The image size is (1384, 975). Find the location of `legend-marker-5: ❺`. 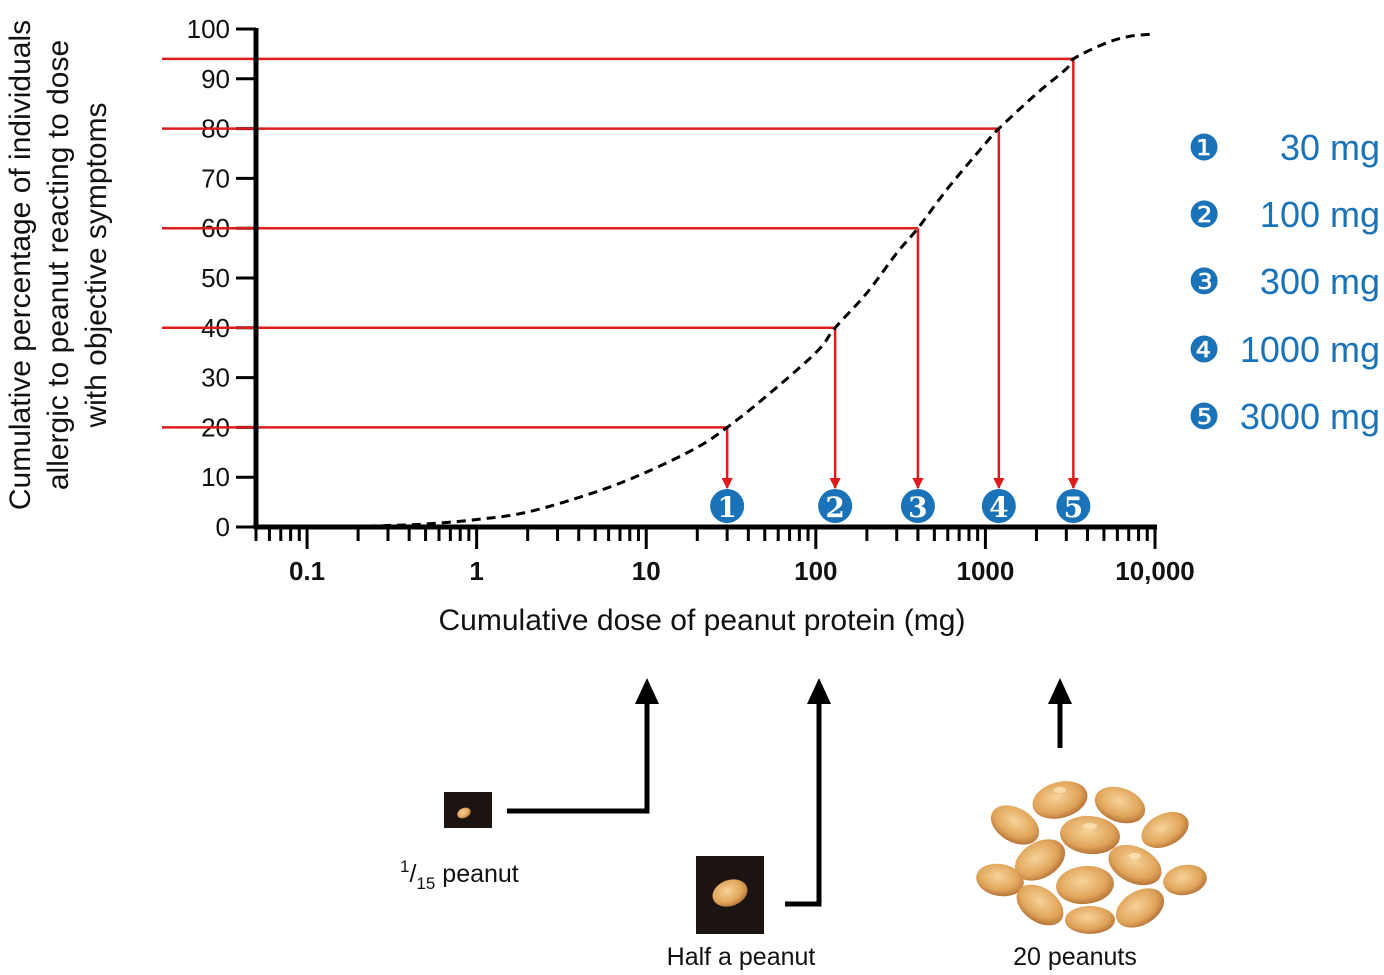

legend-marker-5: ❺ is located at coordinates (1204, 416).